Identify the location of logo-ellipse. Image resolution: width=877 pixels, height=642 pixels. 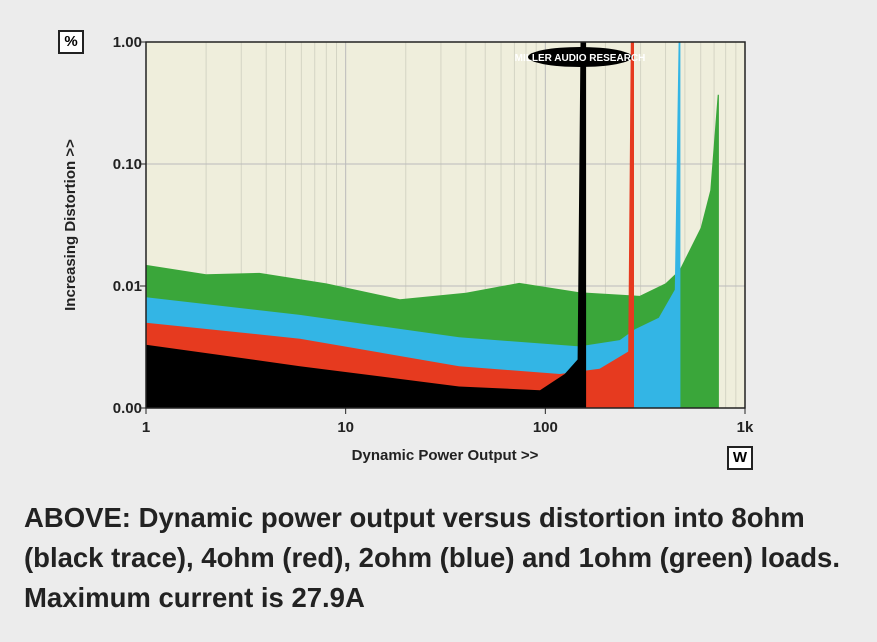
(580, 57).